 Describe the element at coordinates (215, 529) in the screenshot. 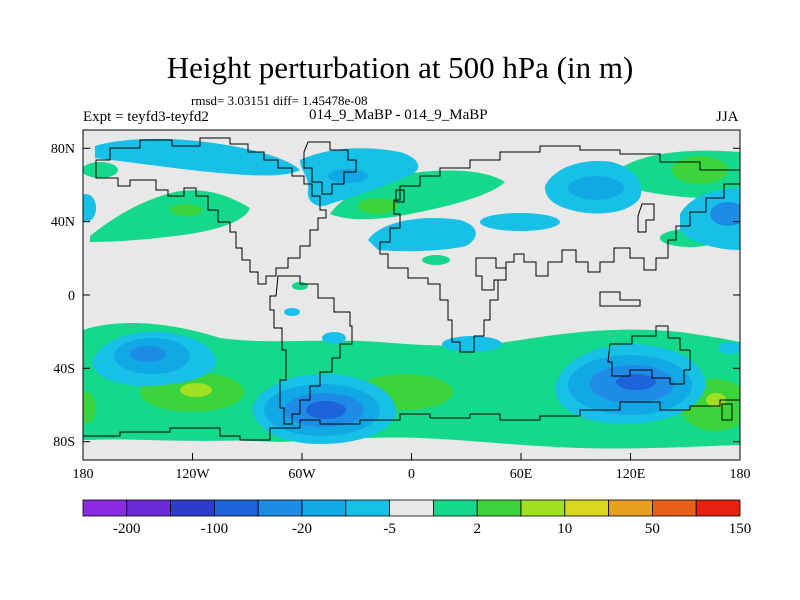

I see `colorbar-label: -100` at that location.